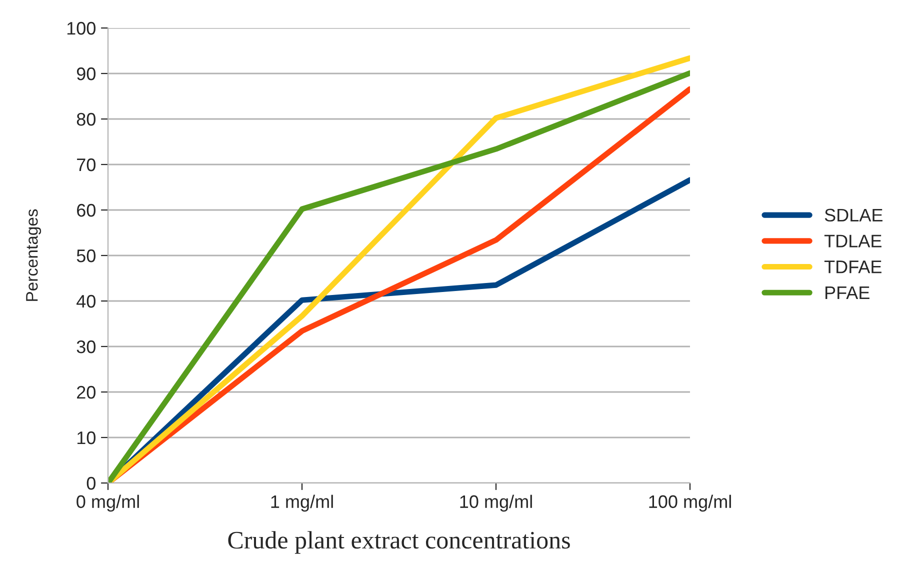  Describe the element at coordinates (86, 392) in the screenshot. I see `y-tick-label: 20` at that location.